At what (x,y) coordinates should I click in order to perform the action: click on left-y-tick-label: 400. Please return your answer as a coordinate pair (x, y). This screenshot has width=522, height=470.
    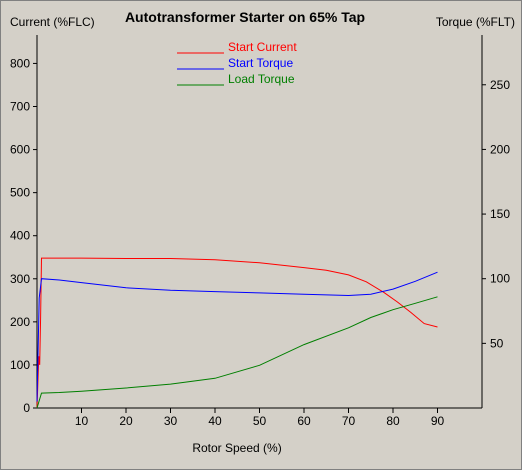
    Looking at the image, I should click on (20, 236).